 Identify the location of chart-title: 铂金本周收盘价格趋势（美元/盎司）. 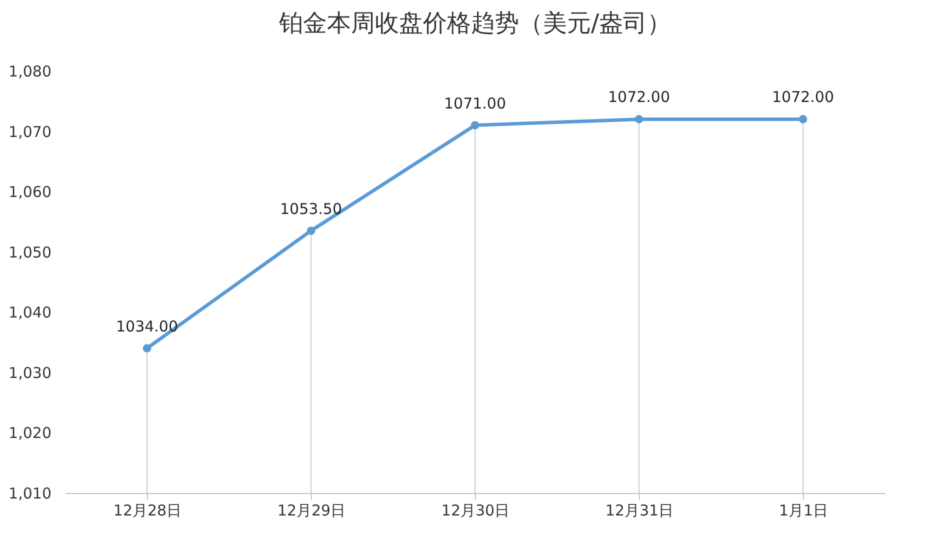
(475, 23).